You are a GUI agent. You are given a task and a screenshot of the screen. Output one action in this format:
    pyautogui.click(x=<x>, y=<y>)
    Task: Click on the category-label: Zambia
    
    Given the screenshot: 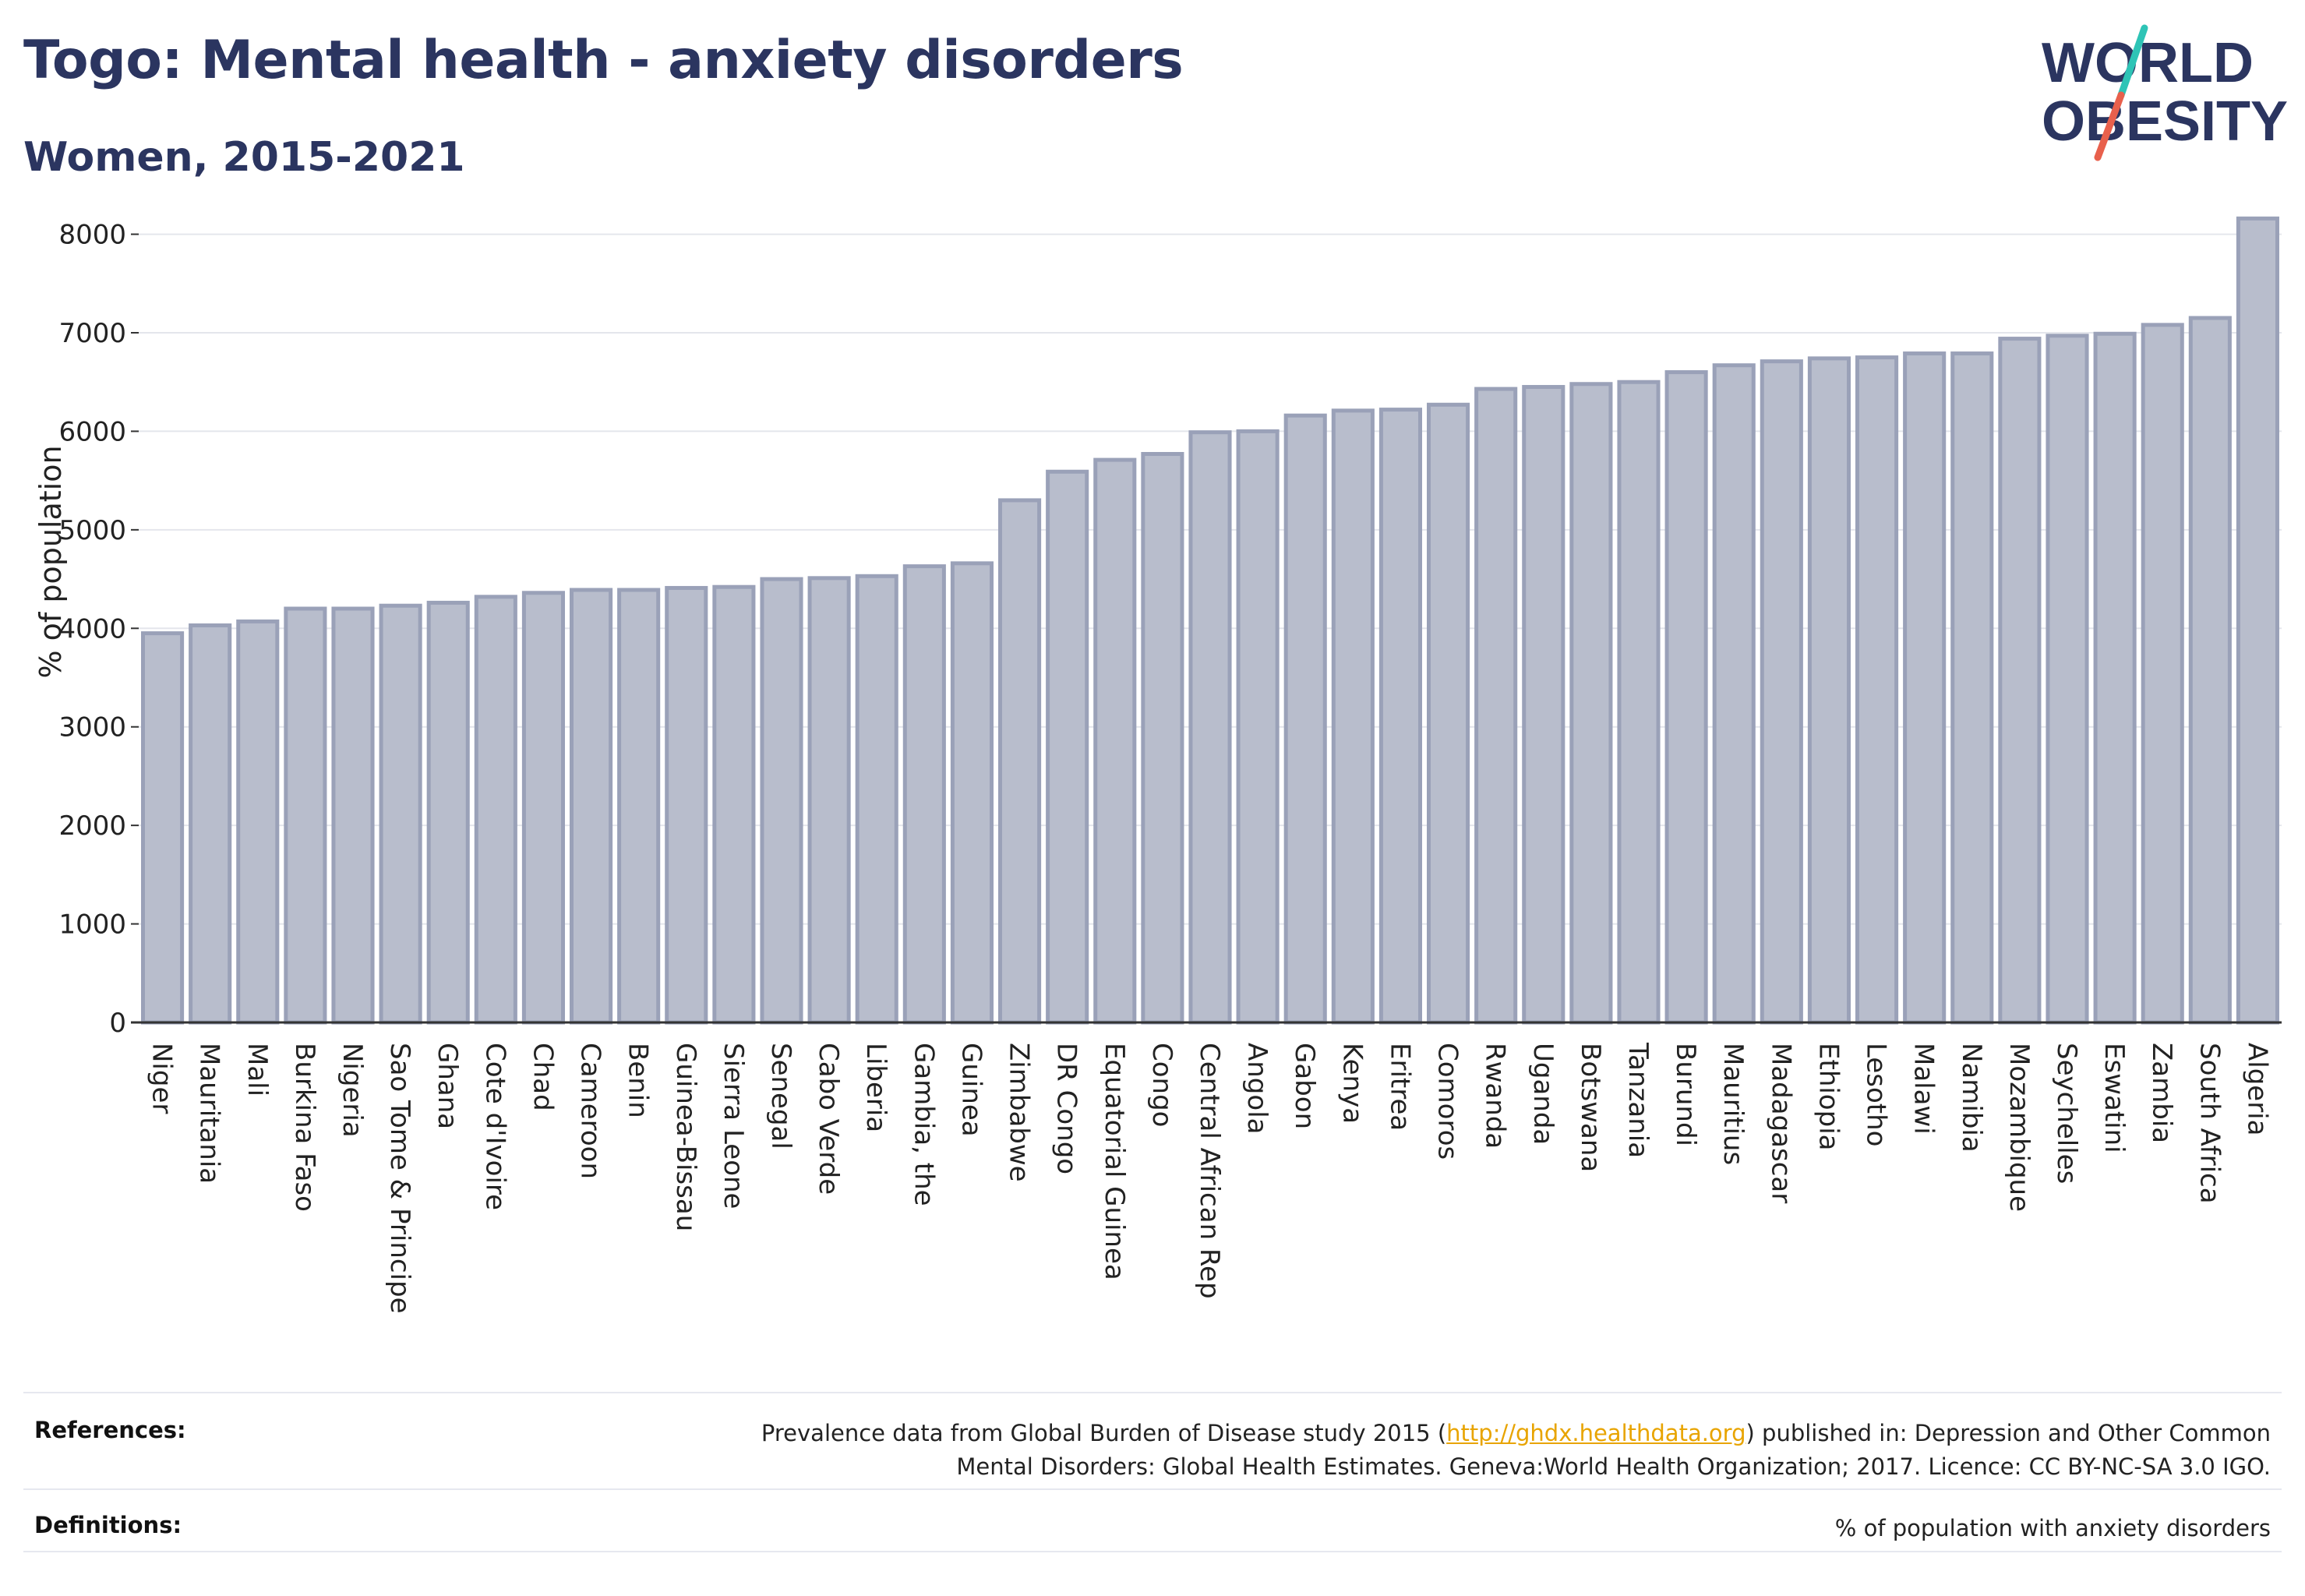 What is the action you would take?
    pyautogui.click(x=2161, y=1093)
    